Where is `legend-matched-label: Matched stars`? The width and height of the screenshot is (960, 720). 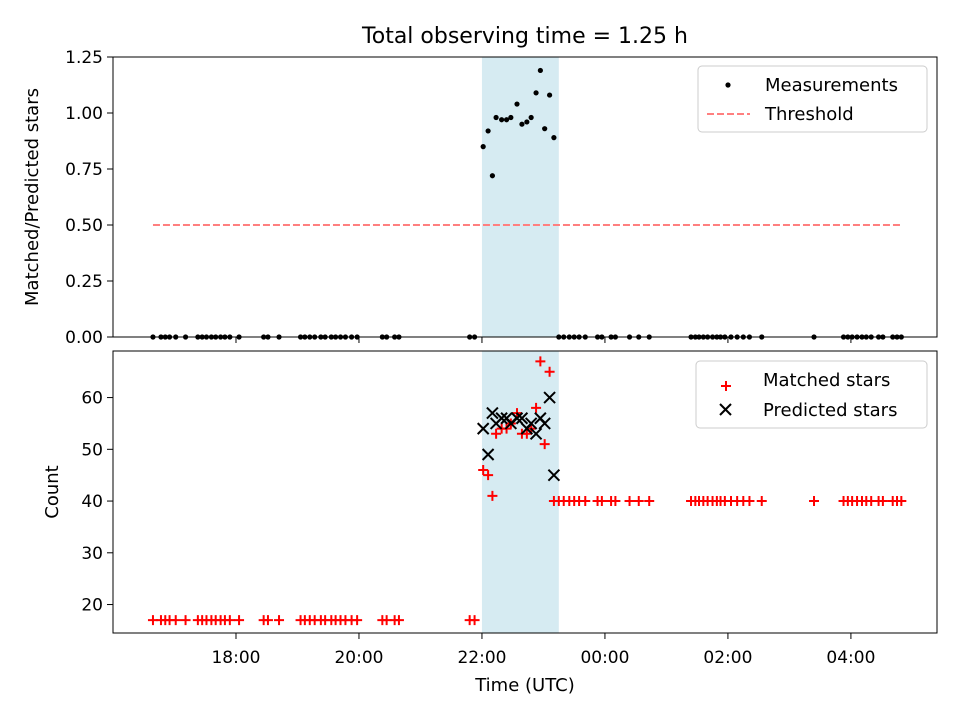
legend-matched-label: Matched stars is located at coordinates (826, 380).